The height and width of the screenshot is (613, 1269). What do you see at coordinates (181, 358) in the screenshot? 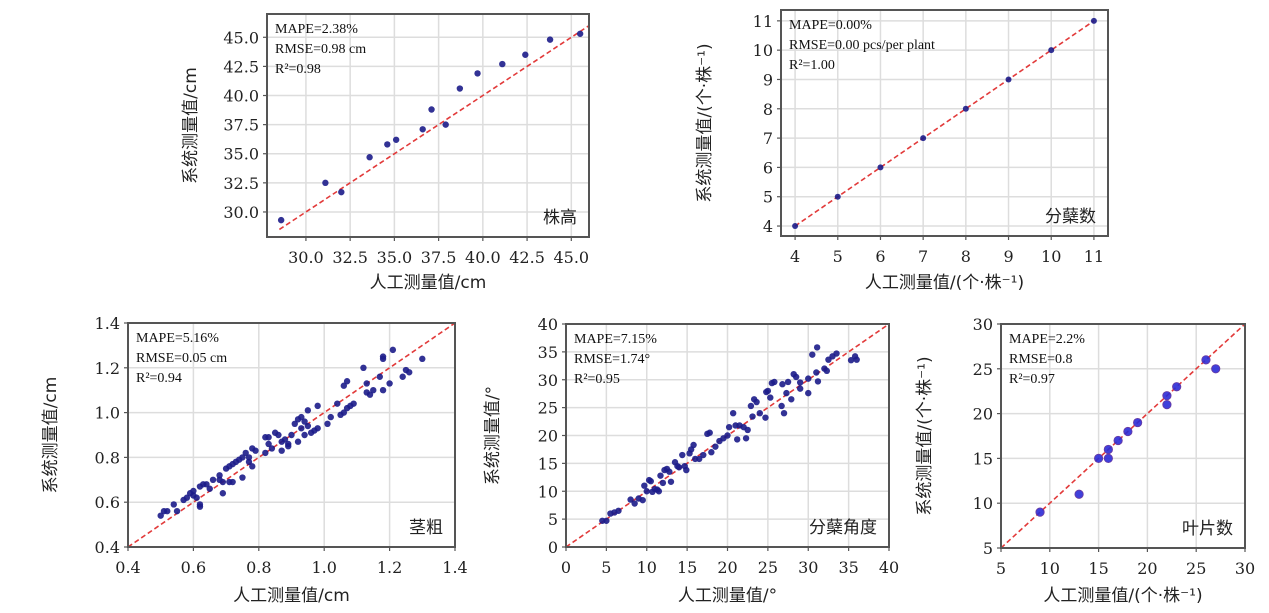
I see `stat-text: RMSE=0.05 cm` at bounding box center [181, 358].